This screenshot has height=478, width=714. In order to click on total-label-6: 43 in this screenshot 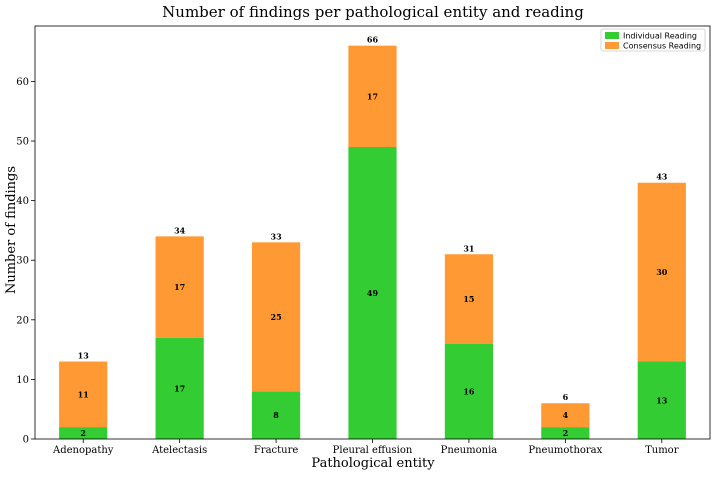, I will do `click(662, 177)`.